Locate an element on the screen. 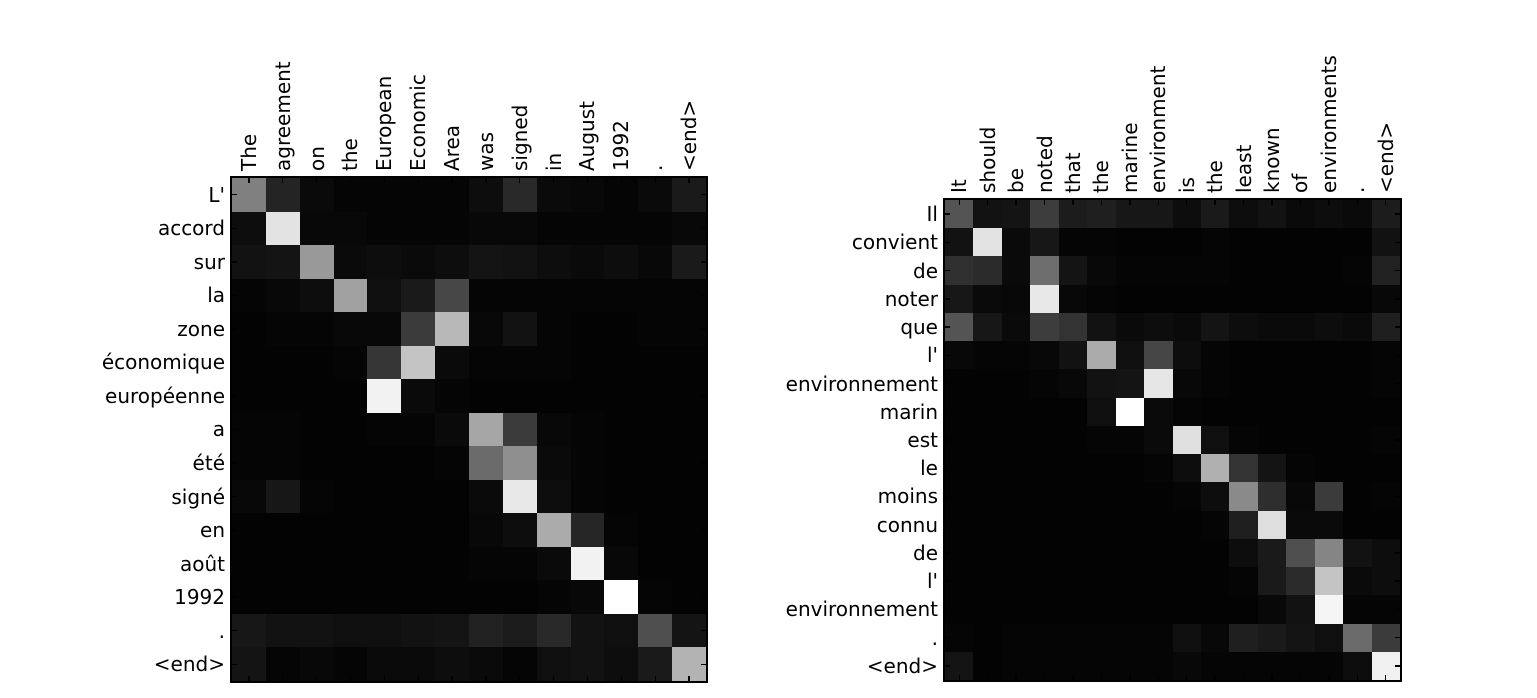  y-tick-label: est is located at coordinates (922, 439).